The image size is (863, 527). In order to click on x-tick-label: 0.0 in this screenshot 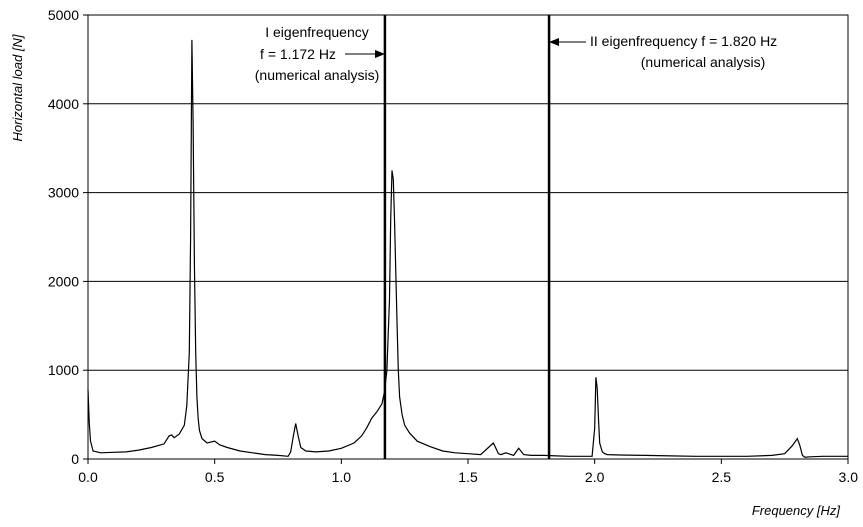, I will do `click(88, 477)`.